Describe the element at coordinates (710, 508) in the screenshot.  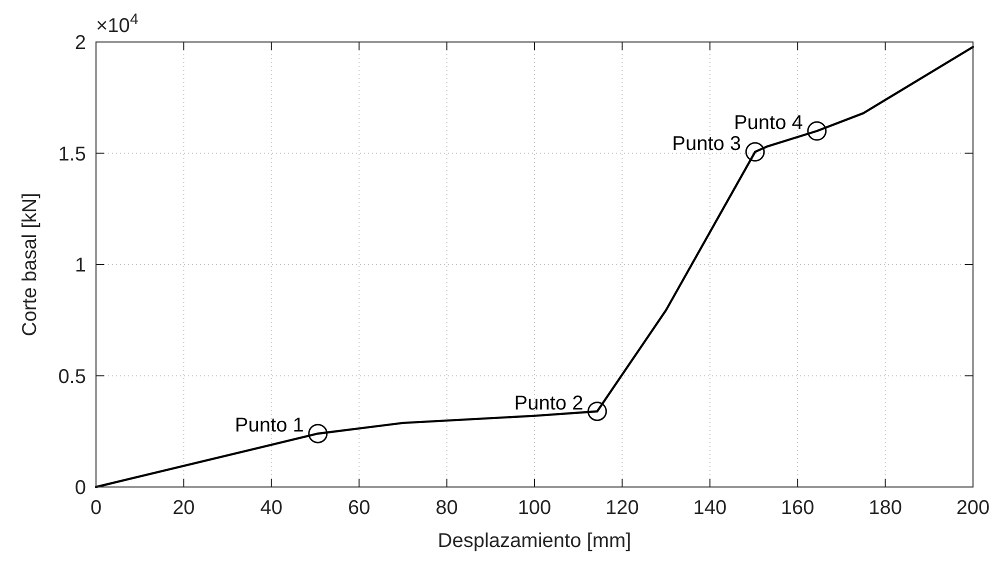
I see `x-tick-label: 140` at that location.